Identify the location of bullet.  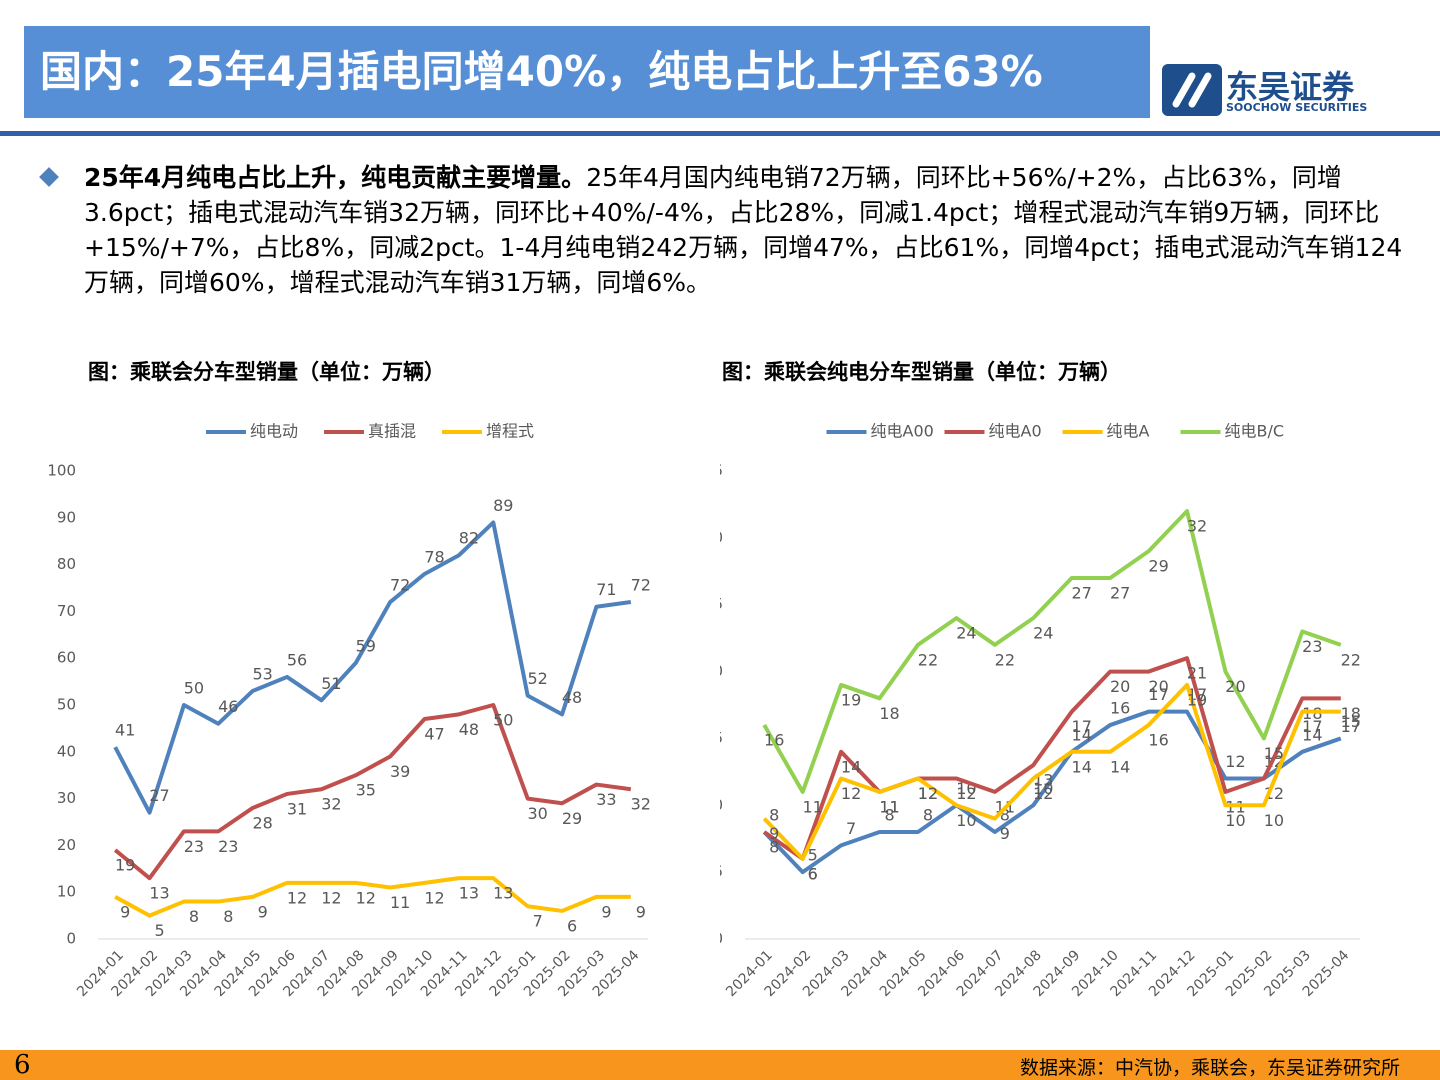
(49, 177).